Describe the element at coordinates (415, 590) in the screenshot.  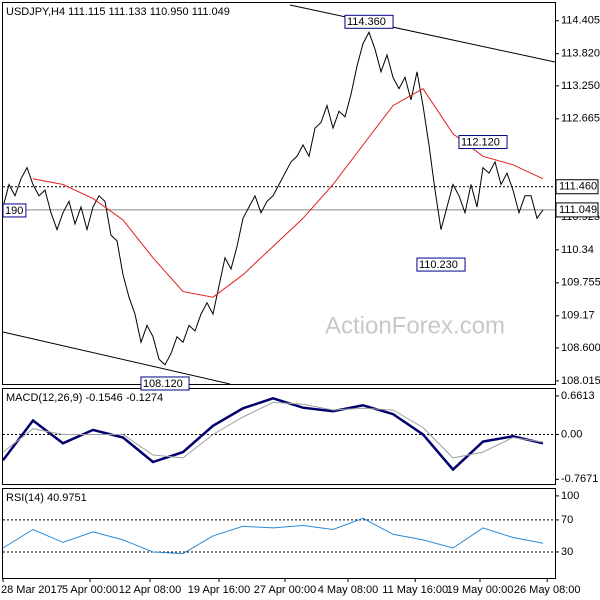
I see `x-tick-label: 11 May 16:00` at that location.